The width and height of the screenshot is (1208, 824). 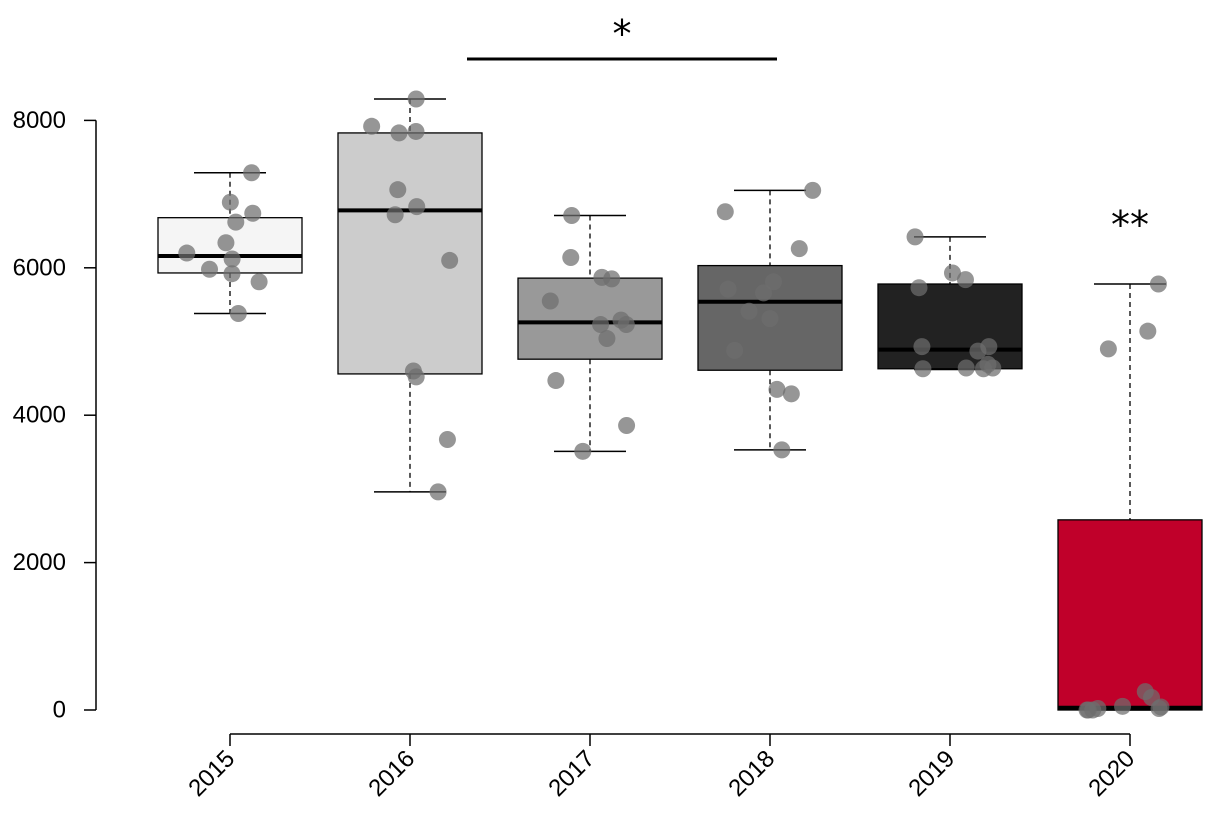 What do you see at coordinates (211, 773) in the screenshot?
I see `x-tick-label: 2015` at bounding box center [211, 773].